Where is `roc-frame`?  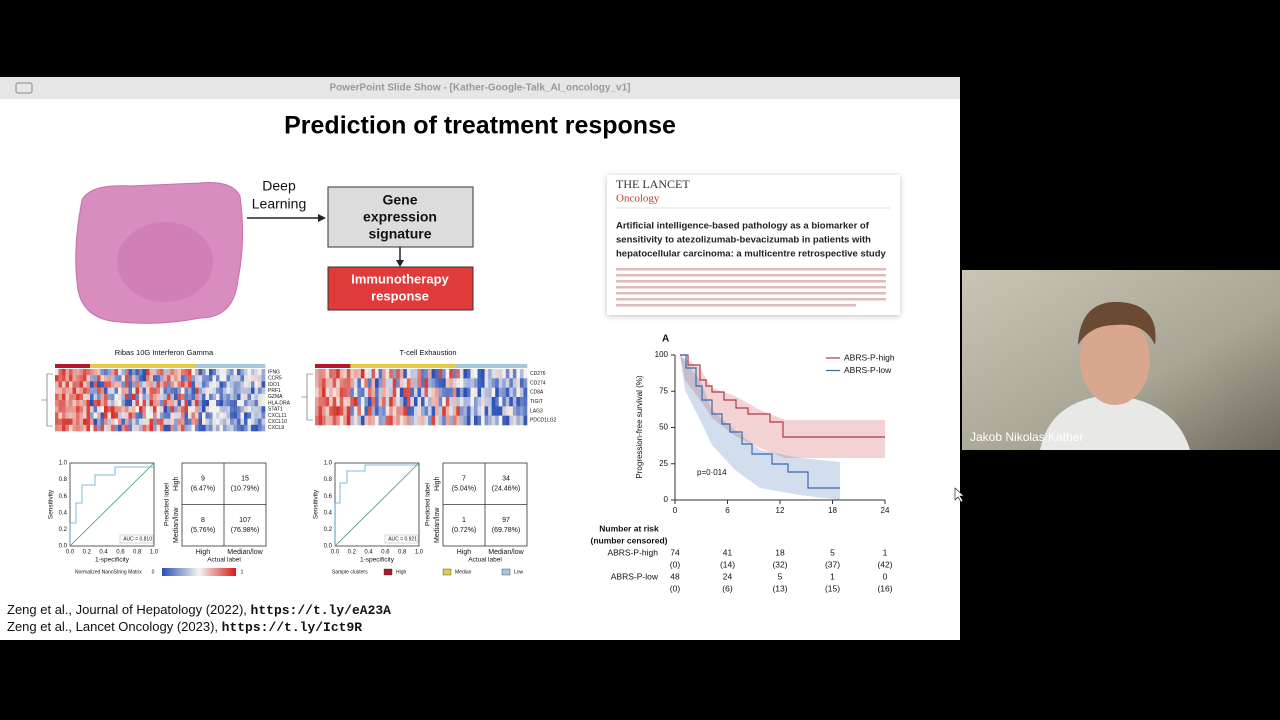
roc-frame is located at coordinates (112, 504).